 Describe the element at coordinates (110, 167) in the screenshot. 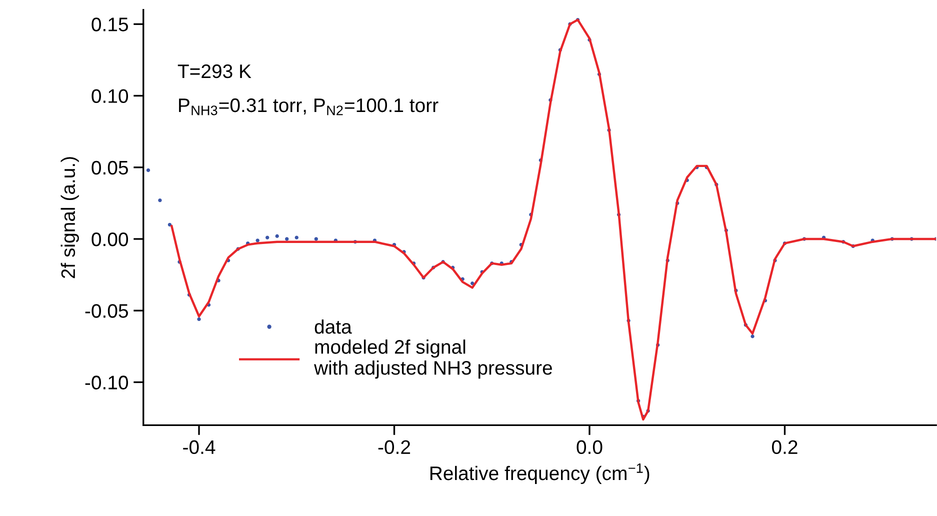

I see `y-tick-label: 0.05` at that location.